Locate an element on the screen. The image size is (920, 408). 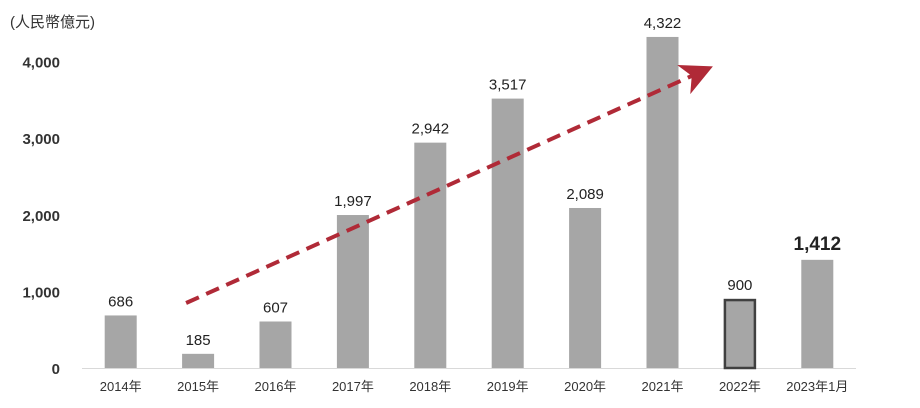
x-tick-label: 2016年 is located at coordinates (276, 386).